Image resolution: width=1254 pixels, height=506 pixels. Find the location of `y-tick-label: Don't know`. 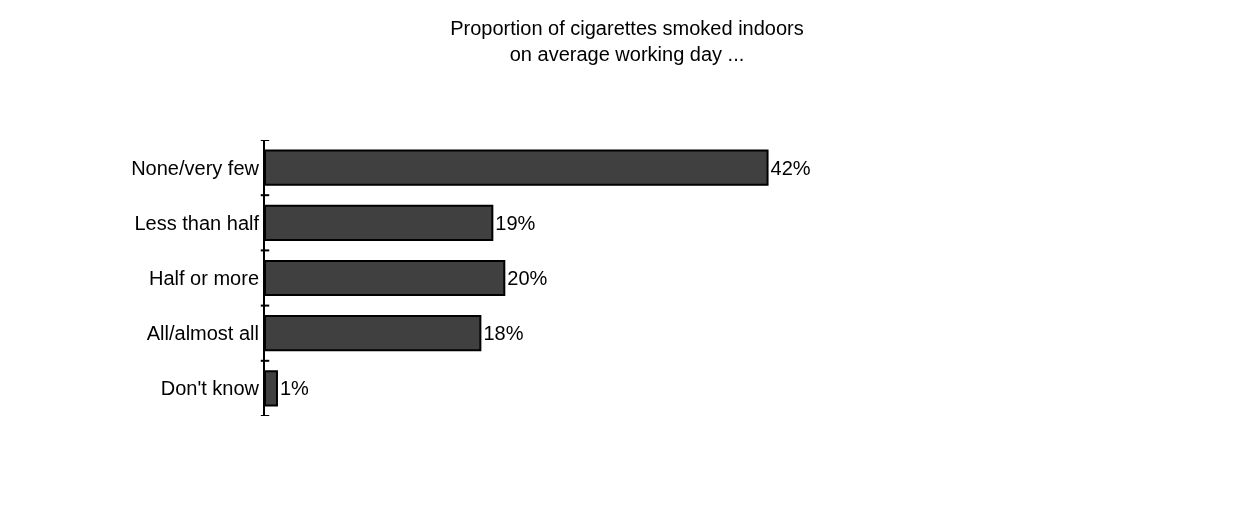

y-tick-label: Don't know is located at coordinates (210, 388).